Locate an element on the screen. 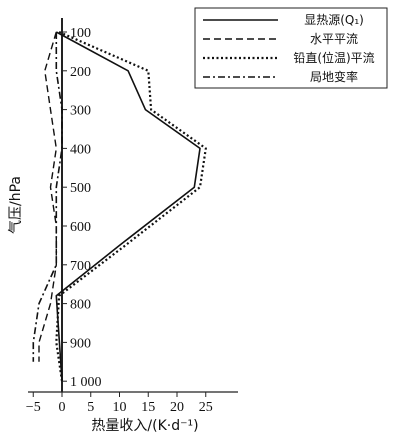  x-tick-label: 5 is located at coordinates (90, 407).